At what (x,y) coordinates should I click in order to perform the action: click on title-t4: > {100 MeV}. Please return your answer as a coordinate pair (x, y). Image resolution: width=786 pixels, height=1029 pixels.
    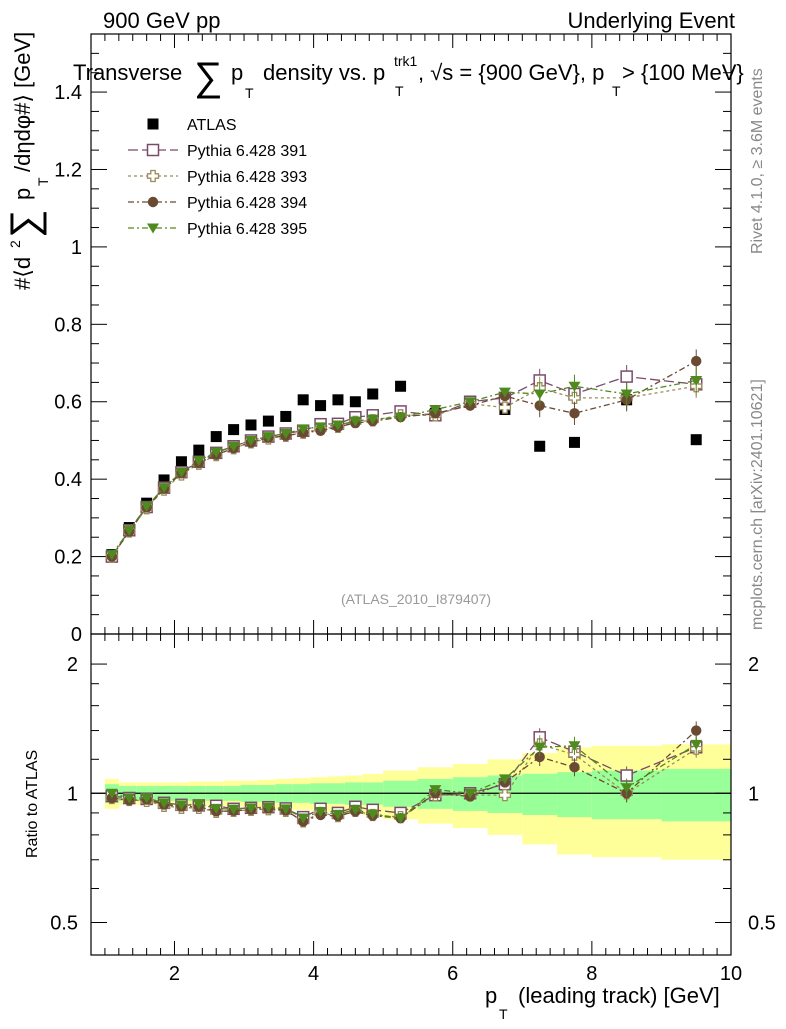
    Looking at the image, I should click on (683, 72).